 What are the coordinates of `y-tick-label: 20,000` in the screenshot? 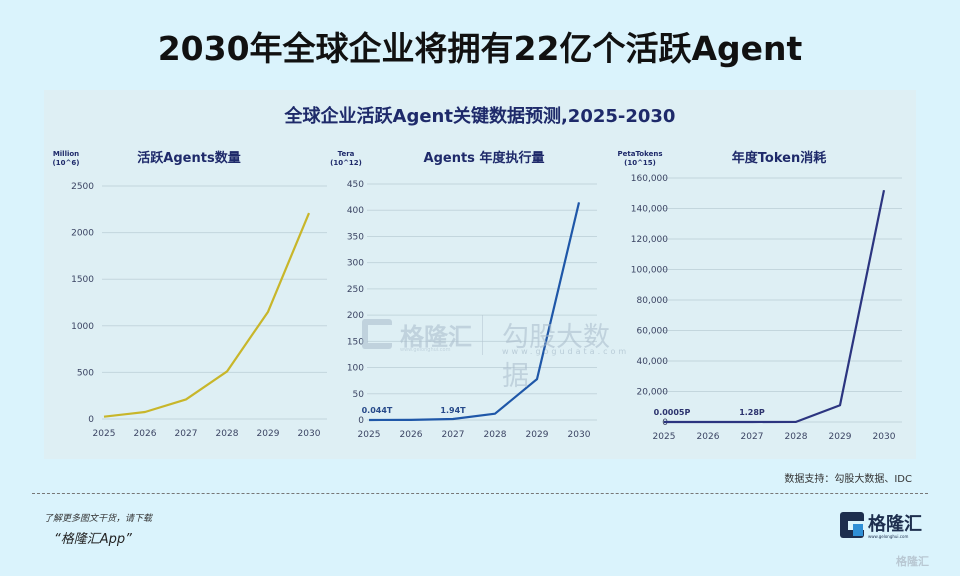 It's located at (653, 393).